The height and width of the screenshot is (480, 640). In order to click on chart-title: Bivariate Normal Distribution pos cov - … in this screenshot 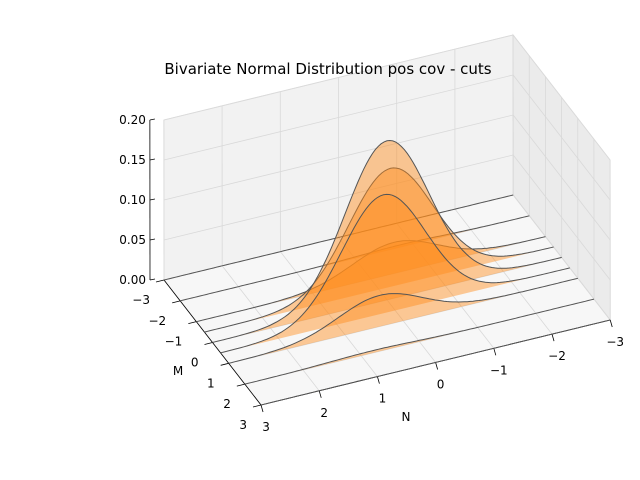, I will do `click(327, 69)`.